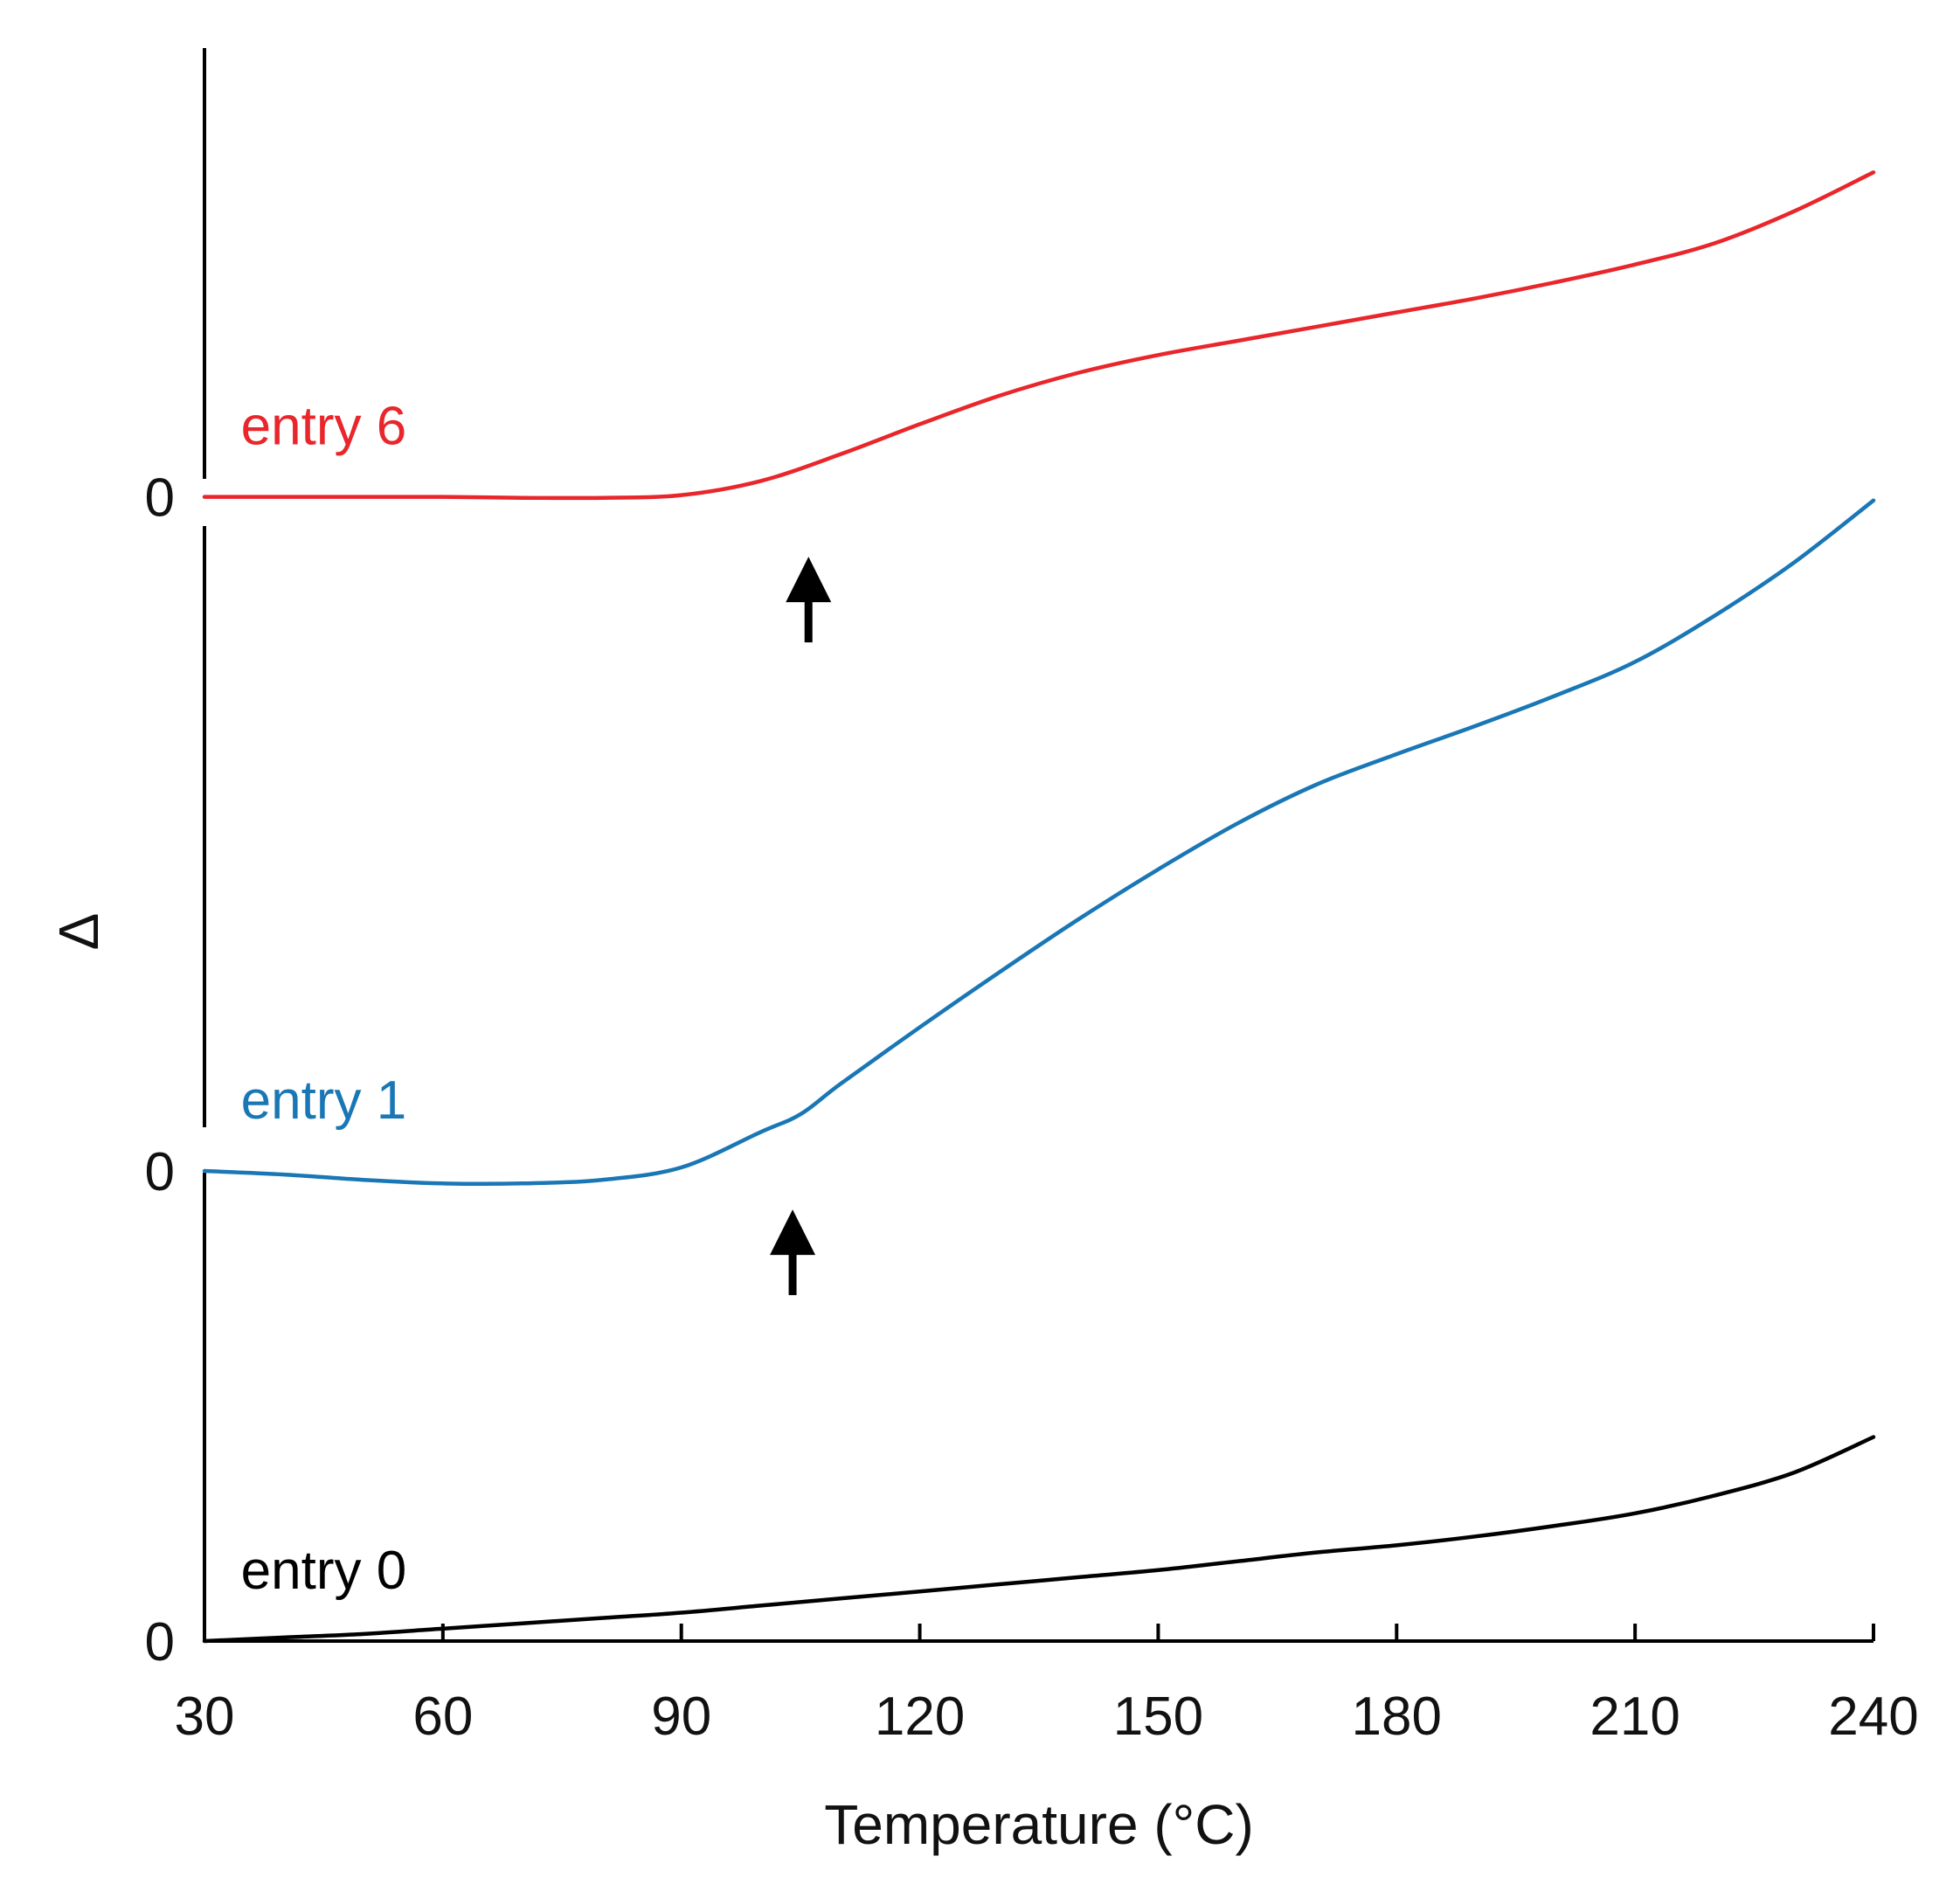 This screenshot has width=1960, height=1877. I want to click on y-axis-title: Δ, so click(78, 932).